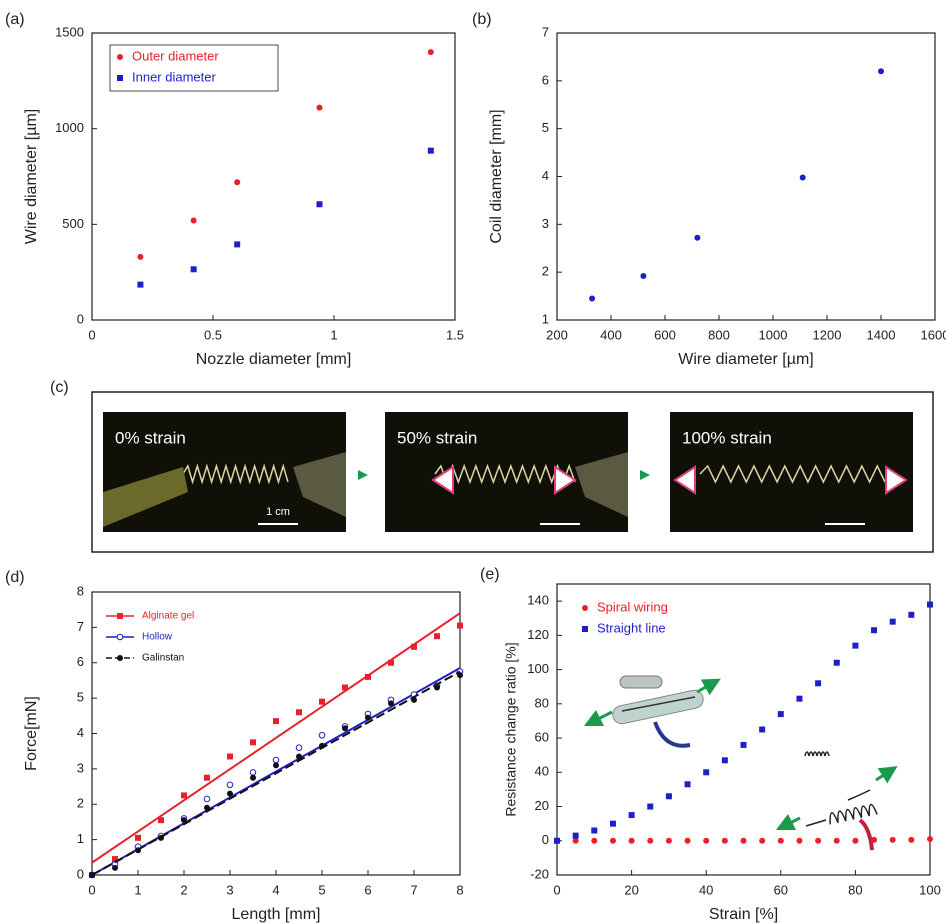 This screenshot has width=946, height=924. What do you see at coordinates (15, 19) in the screenshot?
I see `panel-label: (a)` at bounding box center [15, 19].